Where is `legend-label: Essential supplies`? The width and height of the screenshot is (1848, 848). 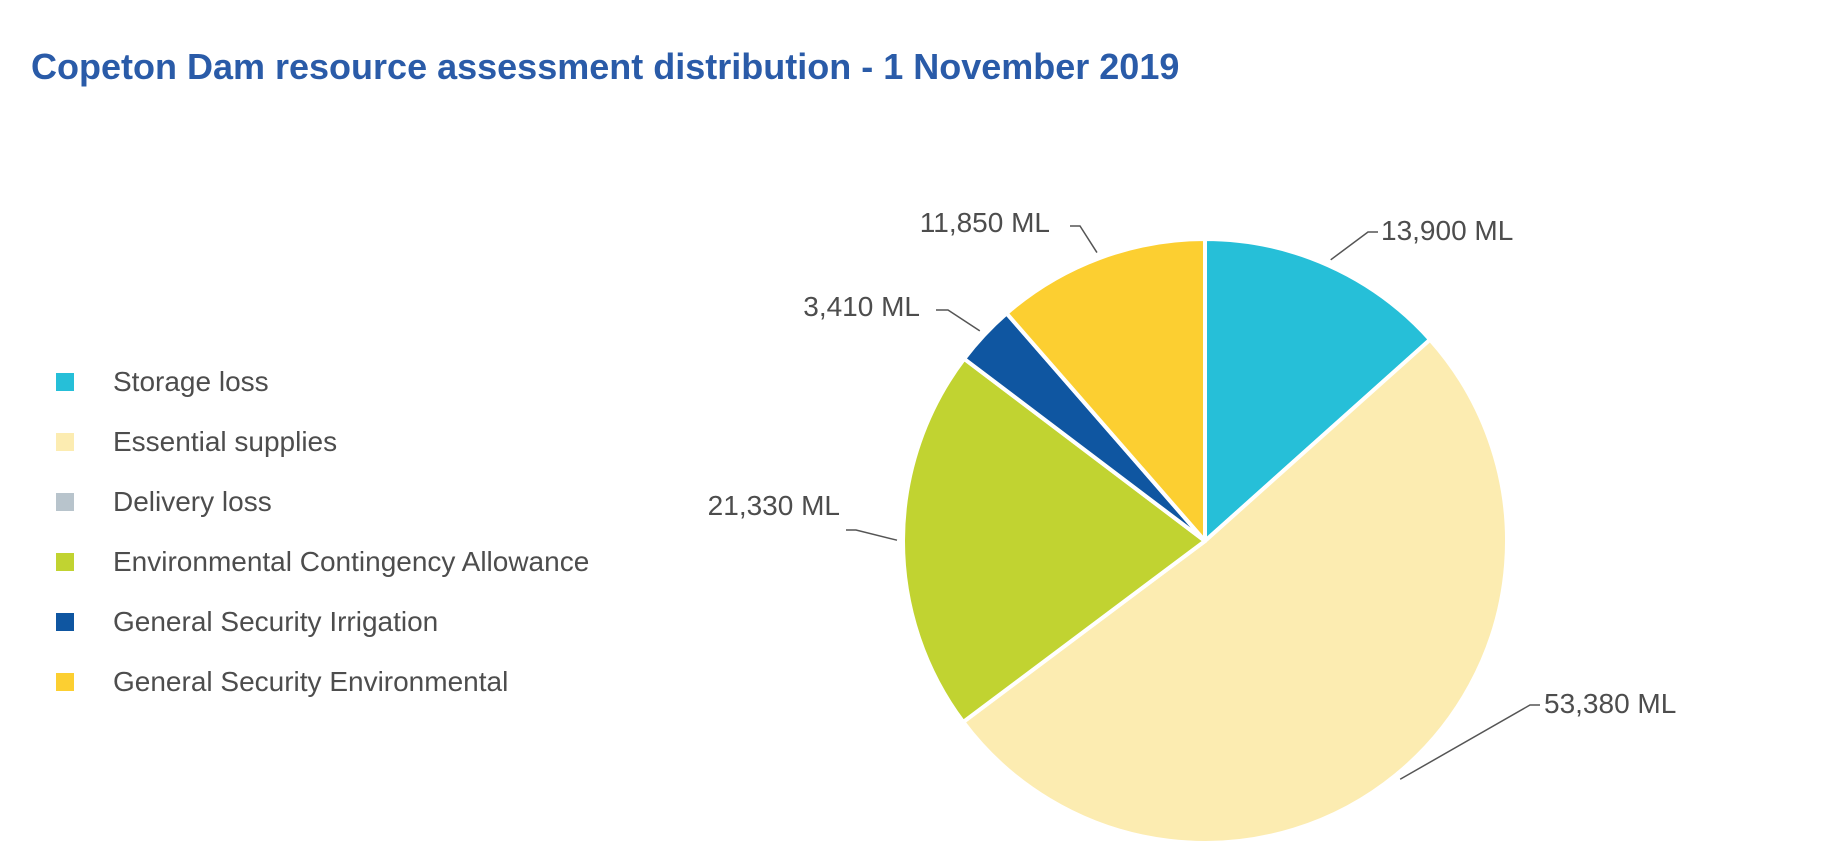 legend-label: Essential supplies is located at coordinates (225, 441).